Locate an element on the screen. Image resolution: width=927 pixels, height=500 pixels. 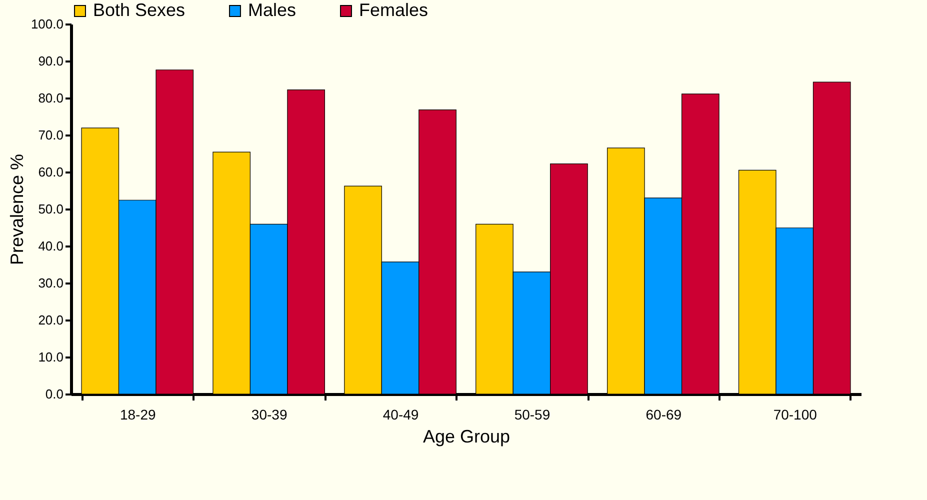
y-tick-label: 0.0 is located at coordinates (54, 394).